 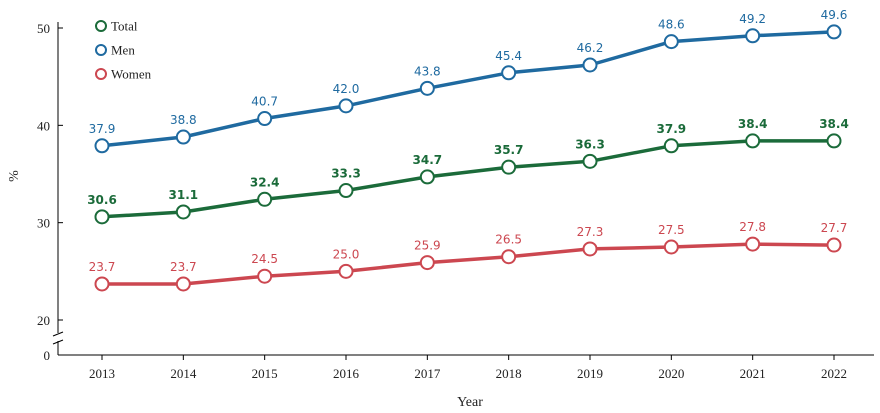 What do you see at coordinates (265, 182) in the screenshot?
I see `data-label-total: 32.4` at bounding box center [265, 182].